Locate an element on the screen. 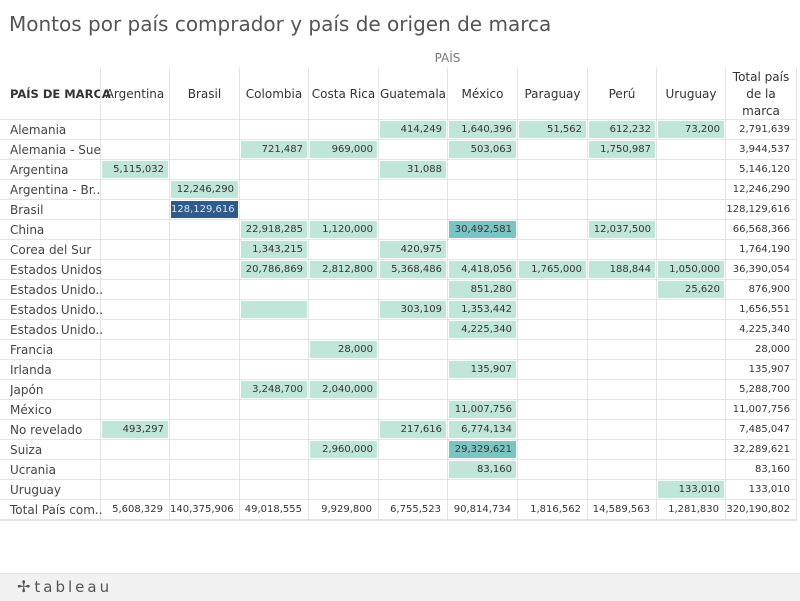  column-header: Paraguay is located at coordinates (552, 93).